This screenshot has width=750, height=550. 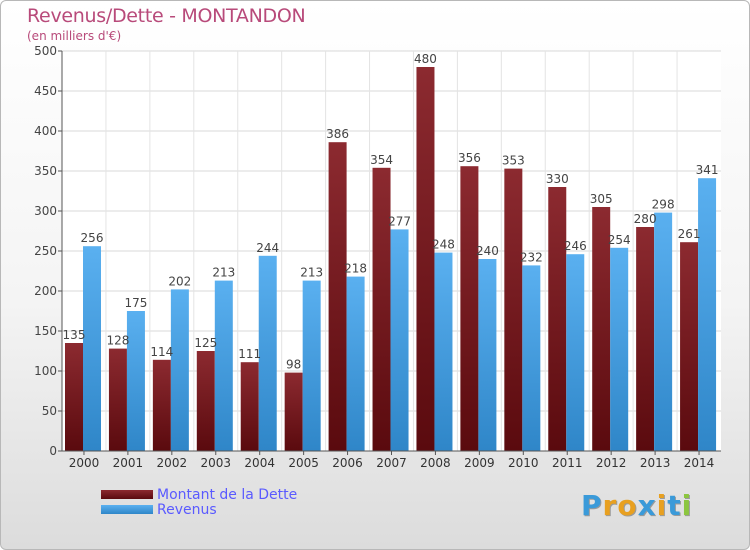 I want to click on proxiti-logo: Proxiti, so click(x=637, y=505).